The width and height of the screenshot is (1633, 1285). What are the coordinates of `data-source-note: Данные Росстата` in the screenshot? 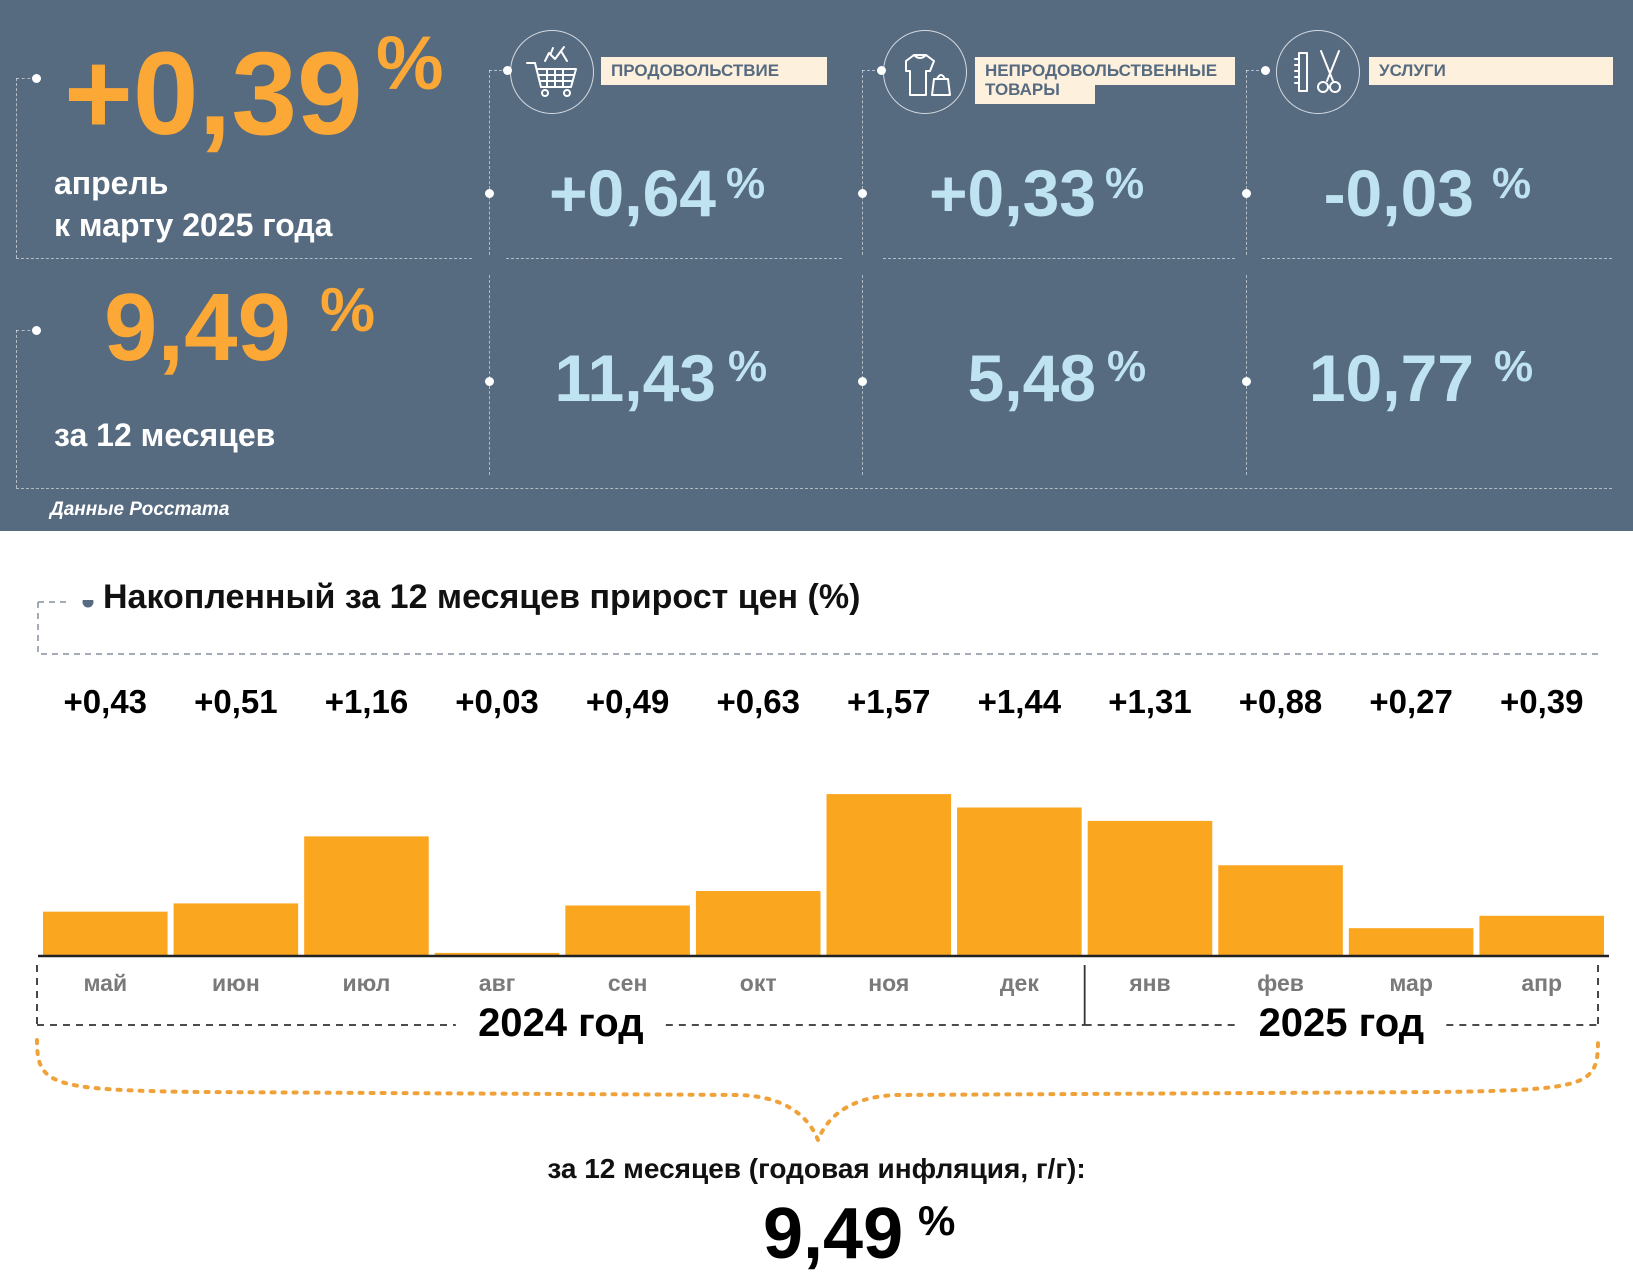 It's located at (140, 509).